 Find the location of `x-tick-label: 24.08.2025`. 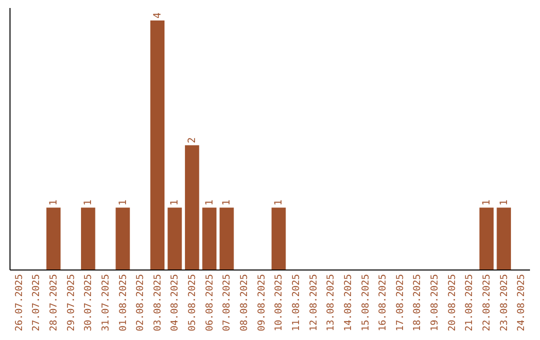

x-tick-label: 24.08.2025 is located at coordinates (522, 303).